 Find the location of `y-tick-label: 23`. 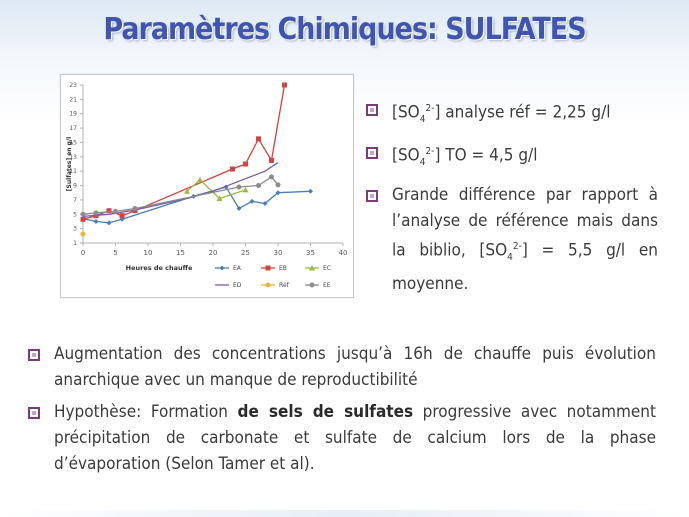

y-tick-label: 23 is located at coordinates (73, 85).